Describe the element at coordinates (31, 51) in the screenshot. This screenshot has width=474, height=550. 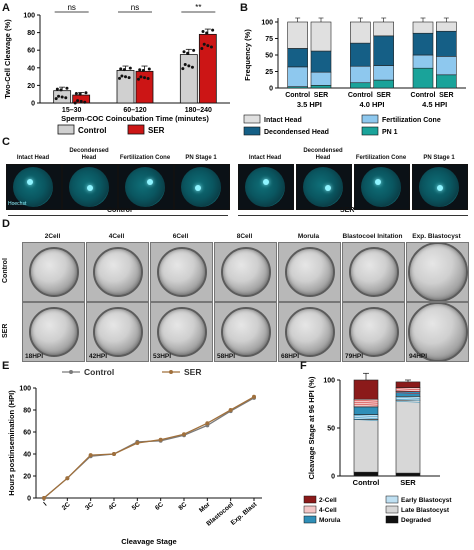
I see `a-ytick-label: 60` at that location.